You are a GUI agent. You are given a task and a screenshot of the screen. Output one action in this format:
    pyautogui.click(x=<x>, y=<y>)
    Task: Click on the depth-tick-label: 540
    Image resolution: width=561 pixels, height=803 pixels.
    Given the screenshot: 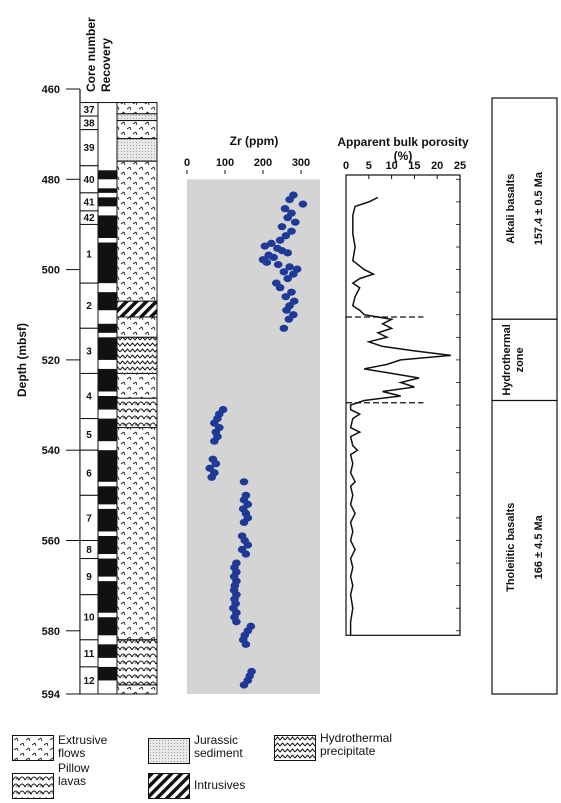 What is the action you would take?
    pyautogui.click(x=51, y=451)
    